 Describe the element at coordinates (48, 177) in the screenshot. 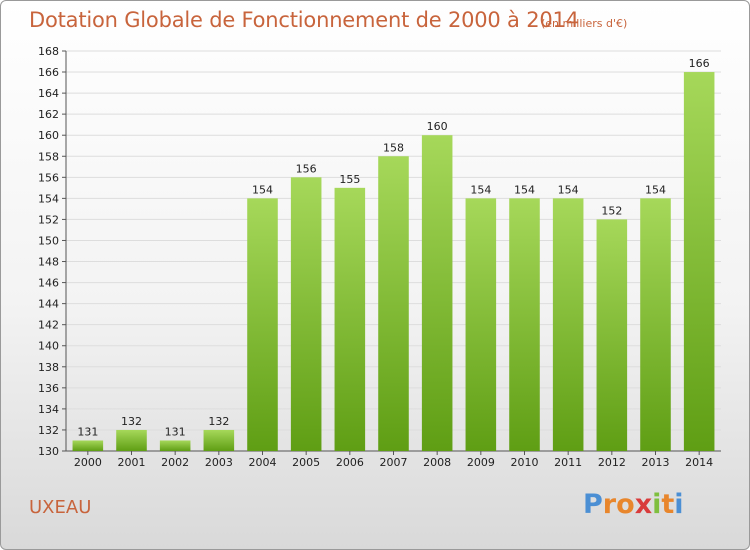

I see `y-tick-label: 156` at that location.